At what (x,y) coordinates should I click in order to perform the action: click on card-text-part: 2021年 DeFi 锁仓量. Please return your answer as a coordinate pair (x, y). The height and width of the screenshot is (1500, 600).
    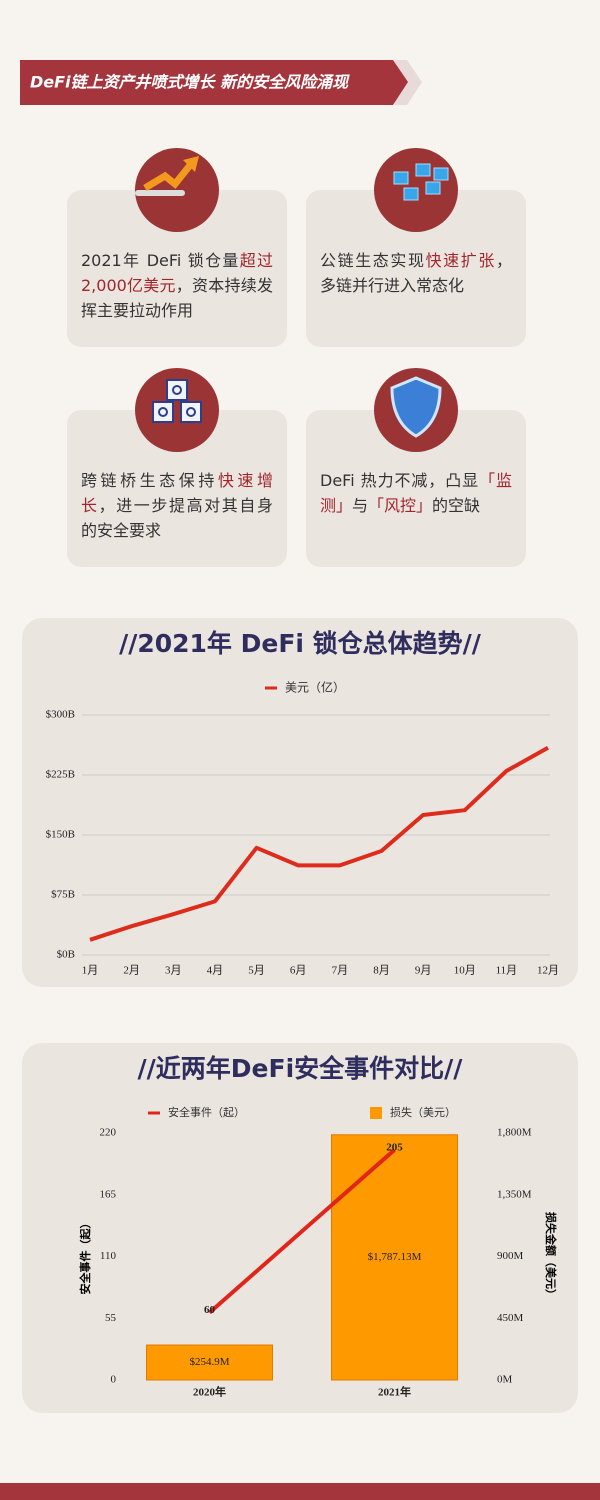
    Looking at the image, I should click on (160, 260).